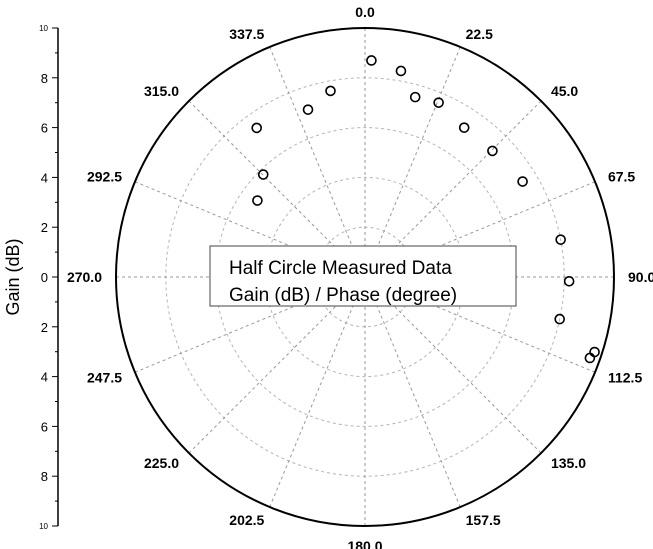 The image size is (653, 549). Describe the element at coordinates (104, 176) in the screenshot. I see `angle-tick-label: 292.5` at that location.